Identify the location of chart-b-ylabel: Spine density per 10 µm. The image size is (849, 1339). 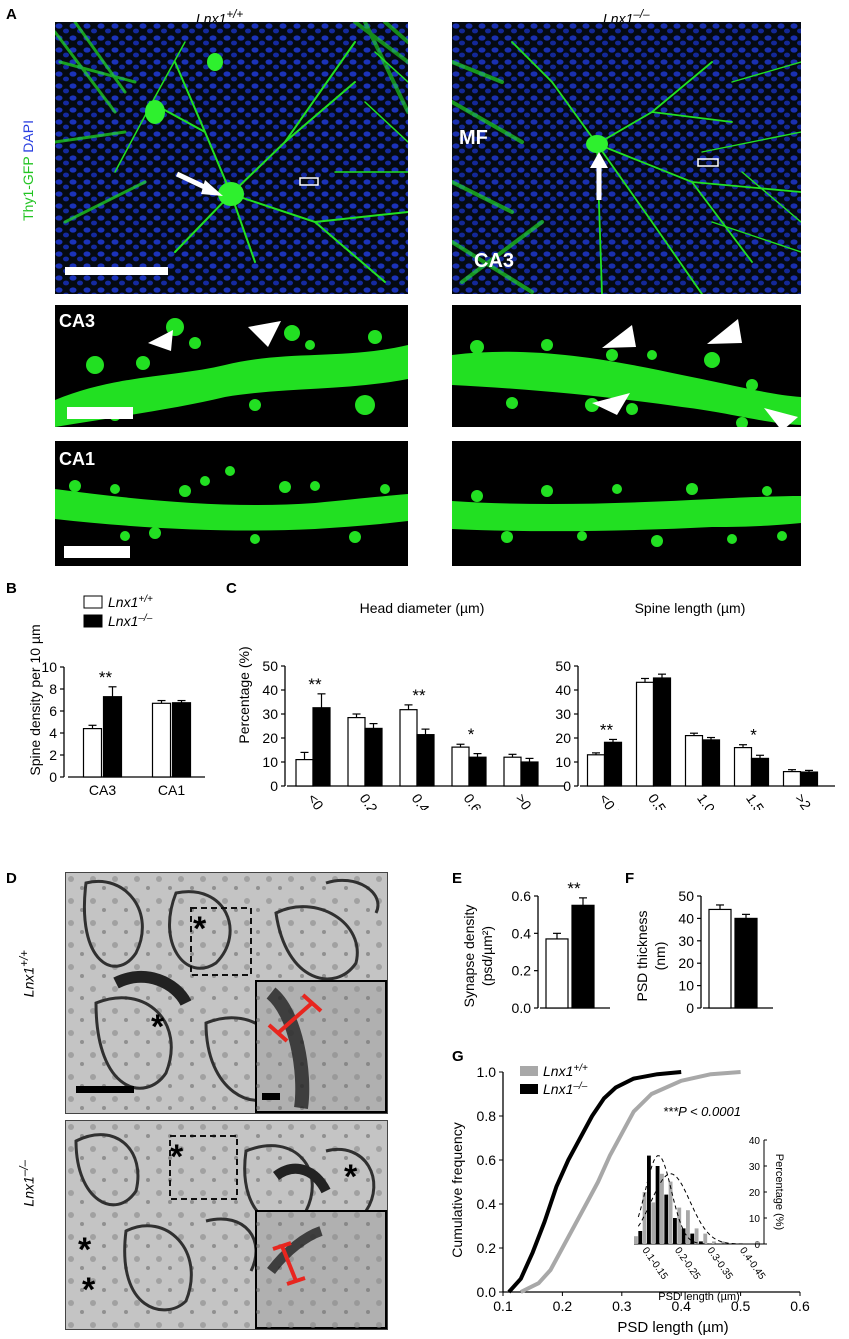
(35, 699).